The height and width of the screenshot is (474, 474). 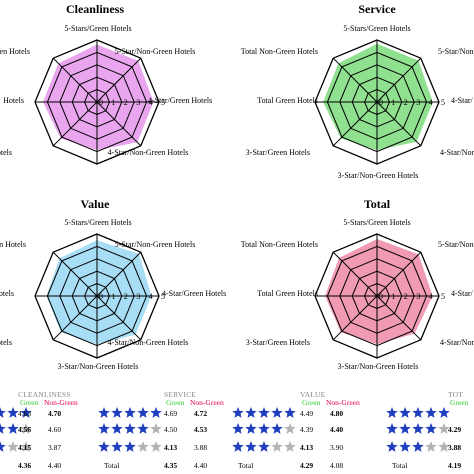 What do you see at coordinates (170, 429) in the screenshot?
I see `value-green: 4.50` at bounding box center [170, 429].